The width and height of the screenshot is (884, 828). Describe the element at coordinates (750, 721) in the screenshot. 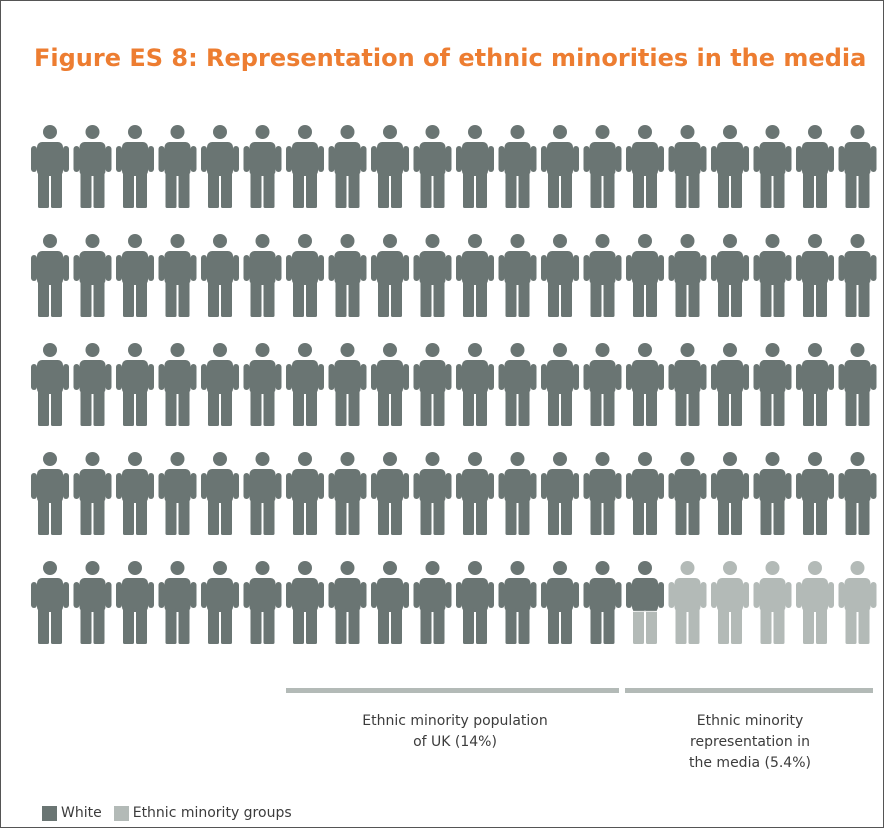

I see `media-annotation-line1: Ethnic minority` at that location.